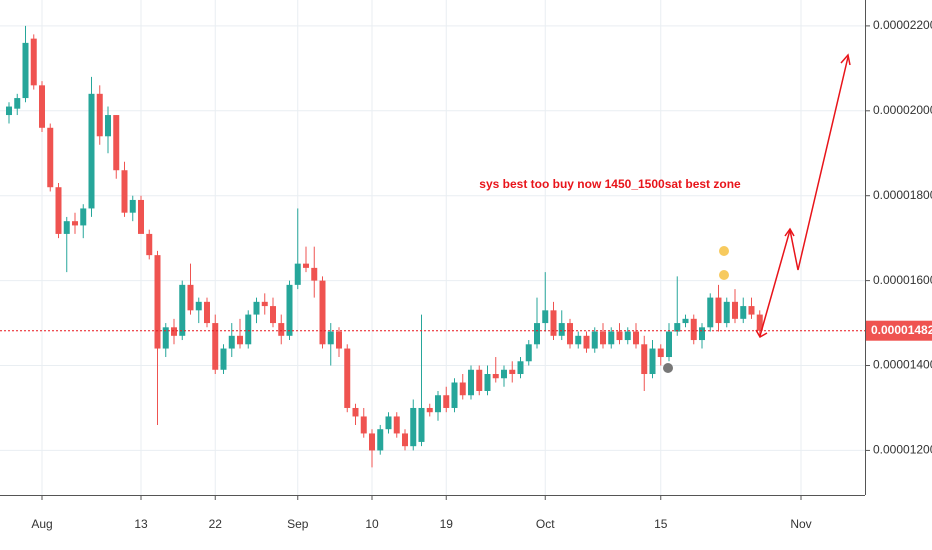  What do you see at coordinates (545, 524) in the screenshot?
I see `x-tick-label: Oct` at bounding box center [545, 524].